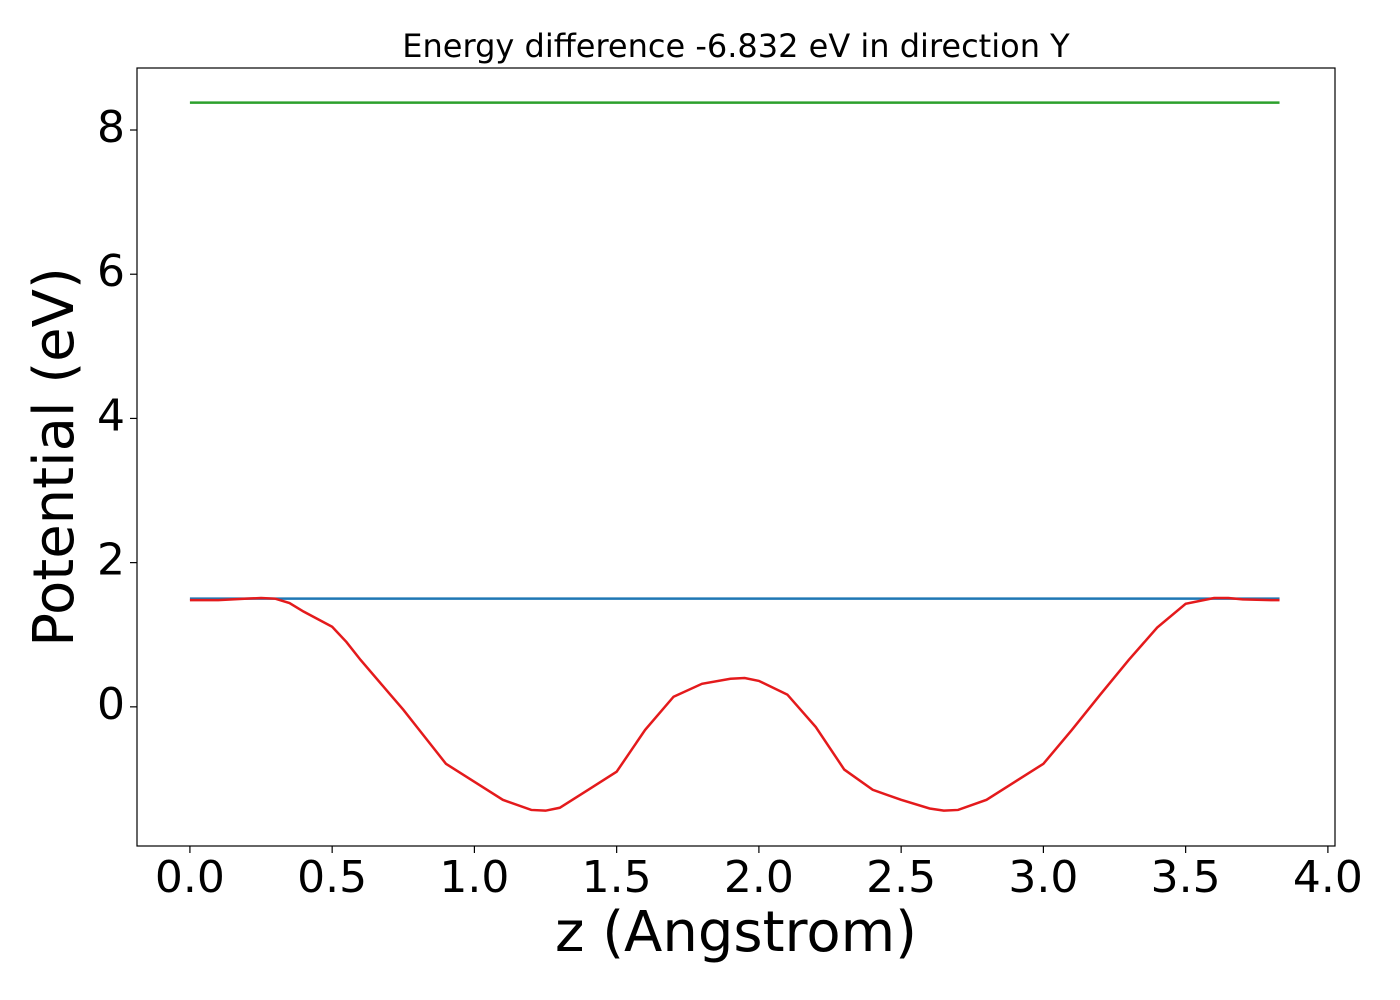  What do you see at coordinates (54, 457) in the screenshot?
I see `y-axis-label: Potential (eV)` at bounding box center [54, 457].